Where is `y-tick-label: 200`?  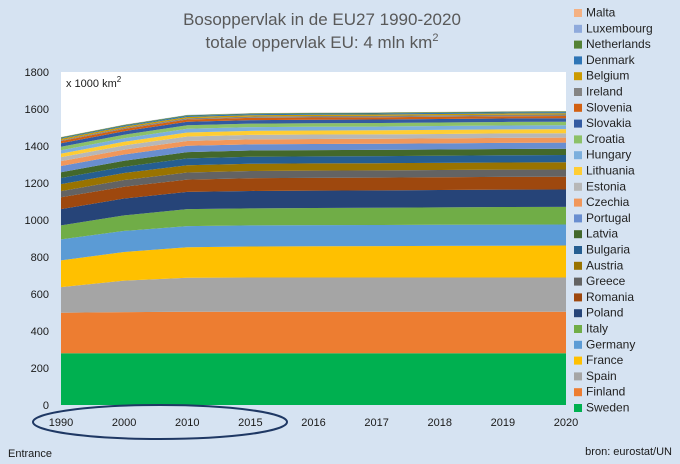 y-tick-label: 200 is located at coordinates (40, 369).